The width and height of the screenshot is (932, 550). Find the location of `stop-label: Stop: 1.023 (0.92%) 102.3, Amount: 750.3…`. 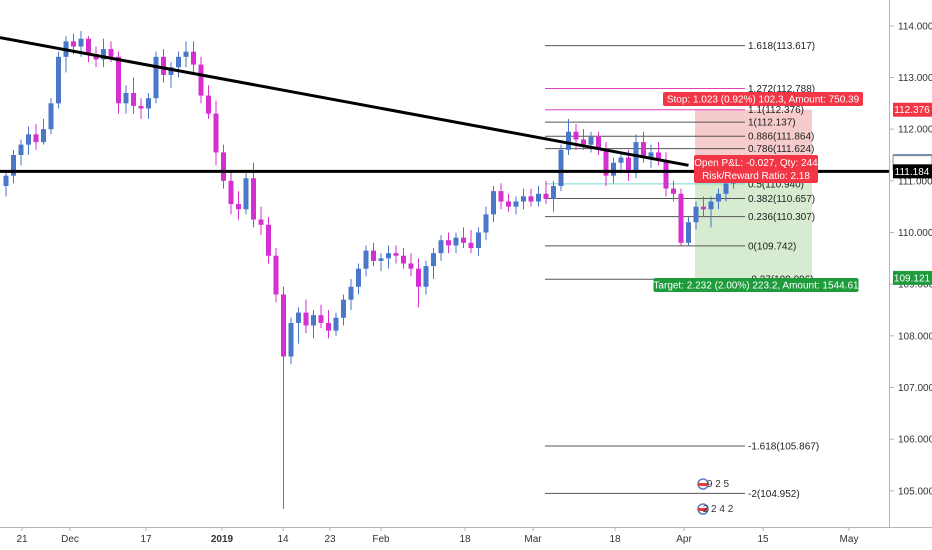

stop-label: Stop: 1.023 (0.92%) 102.3, Amount: 750.3… is located at coordinates (763, 99).